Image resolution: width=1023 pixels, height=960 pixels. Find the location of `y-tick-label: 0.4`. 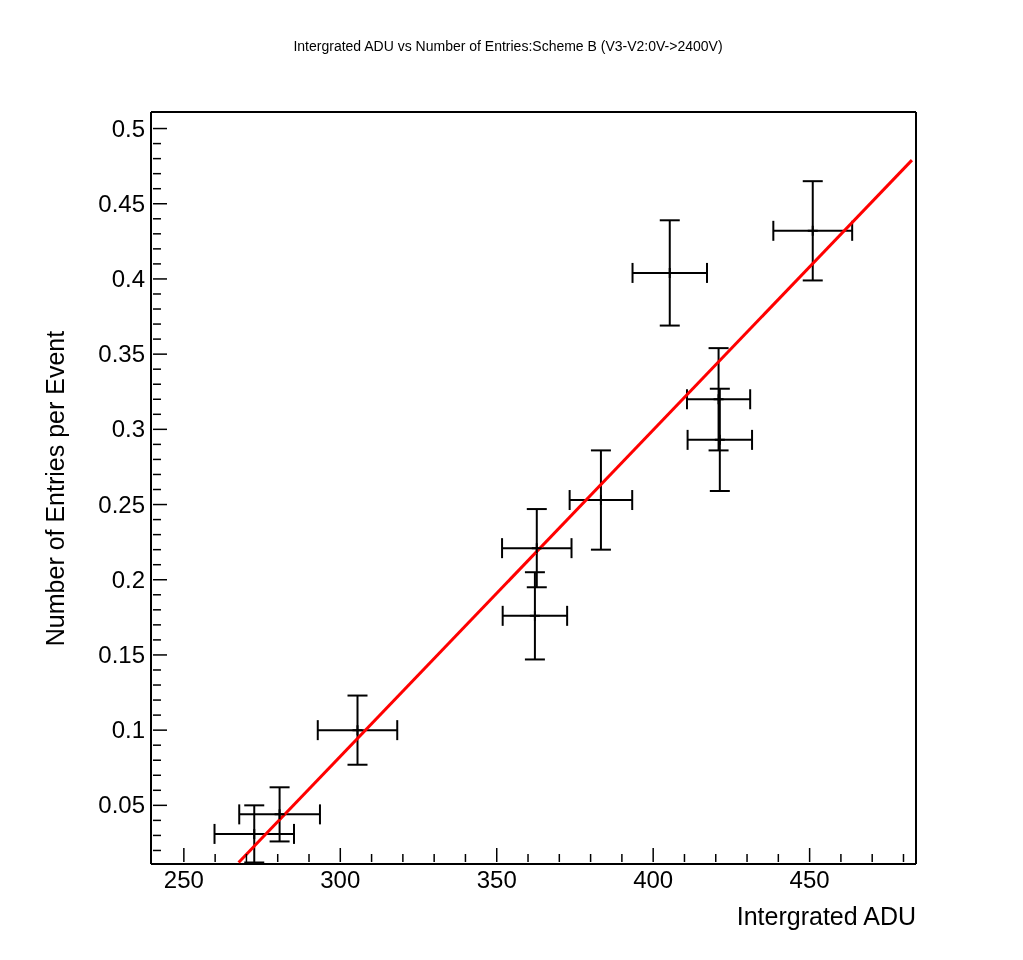

y-tick-label: 0.4 is located at coordinates (128, 278).